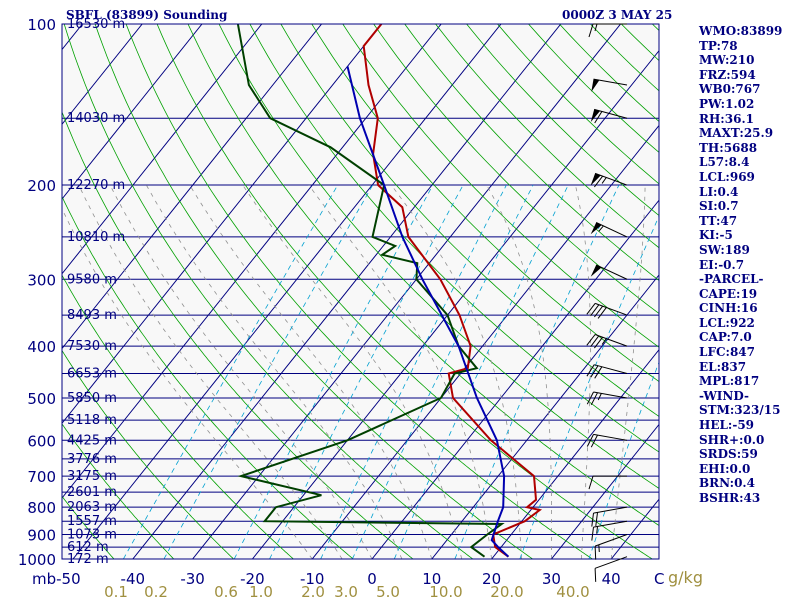 This screenshot has width=800, height=600. I want to click on stat-item: STM:323/15, so click(740, 410).